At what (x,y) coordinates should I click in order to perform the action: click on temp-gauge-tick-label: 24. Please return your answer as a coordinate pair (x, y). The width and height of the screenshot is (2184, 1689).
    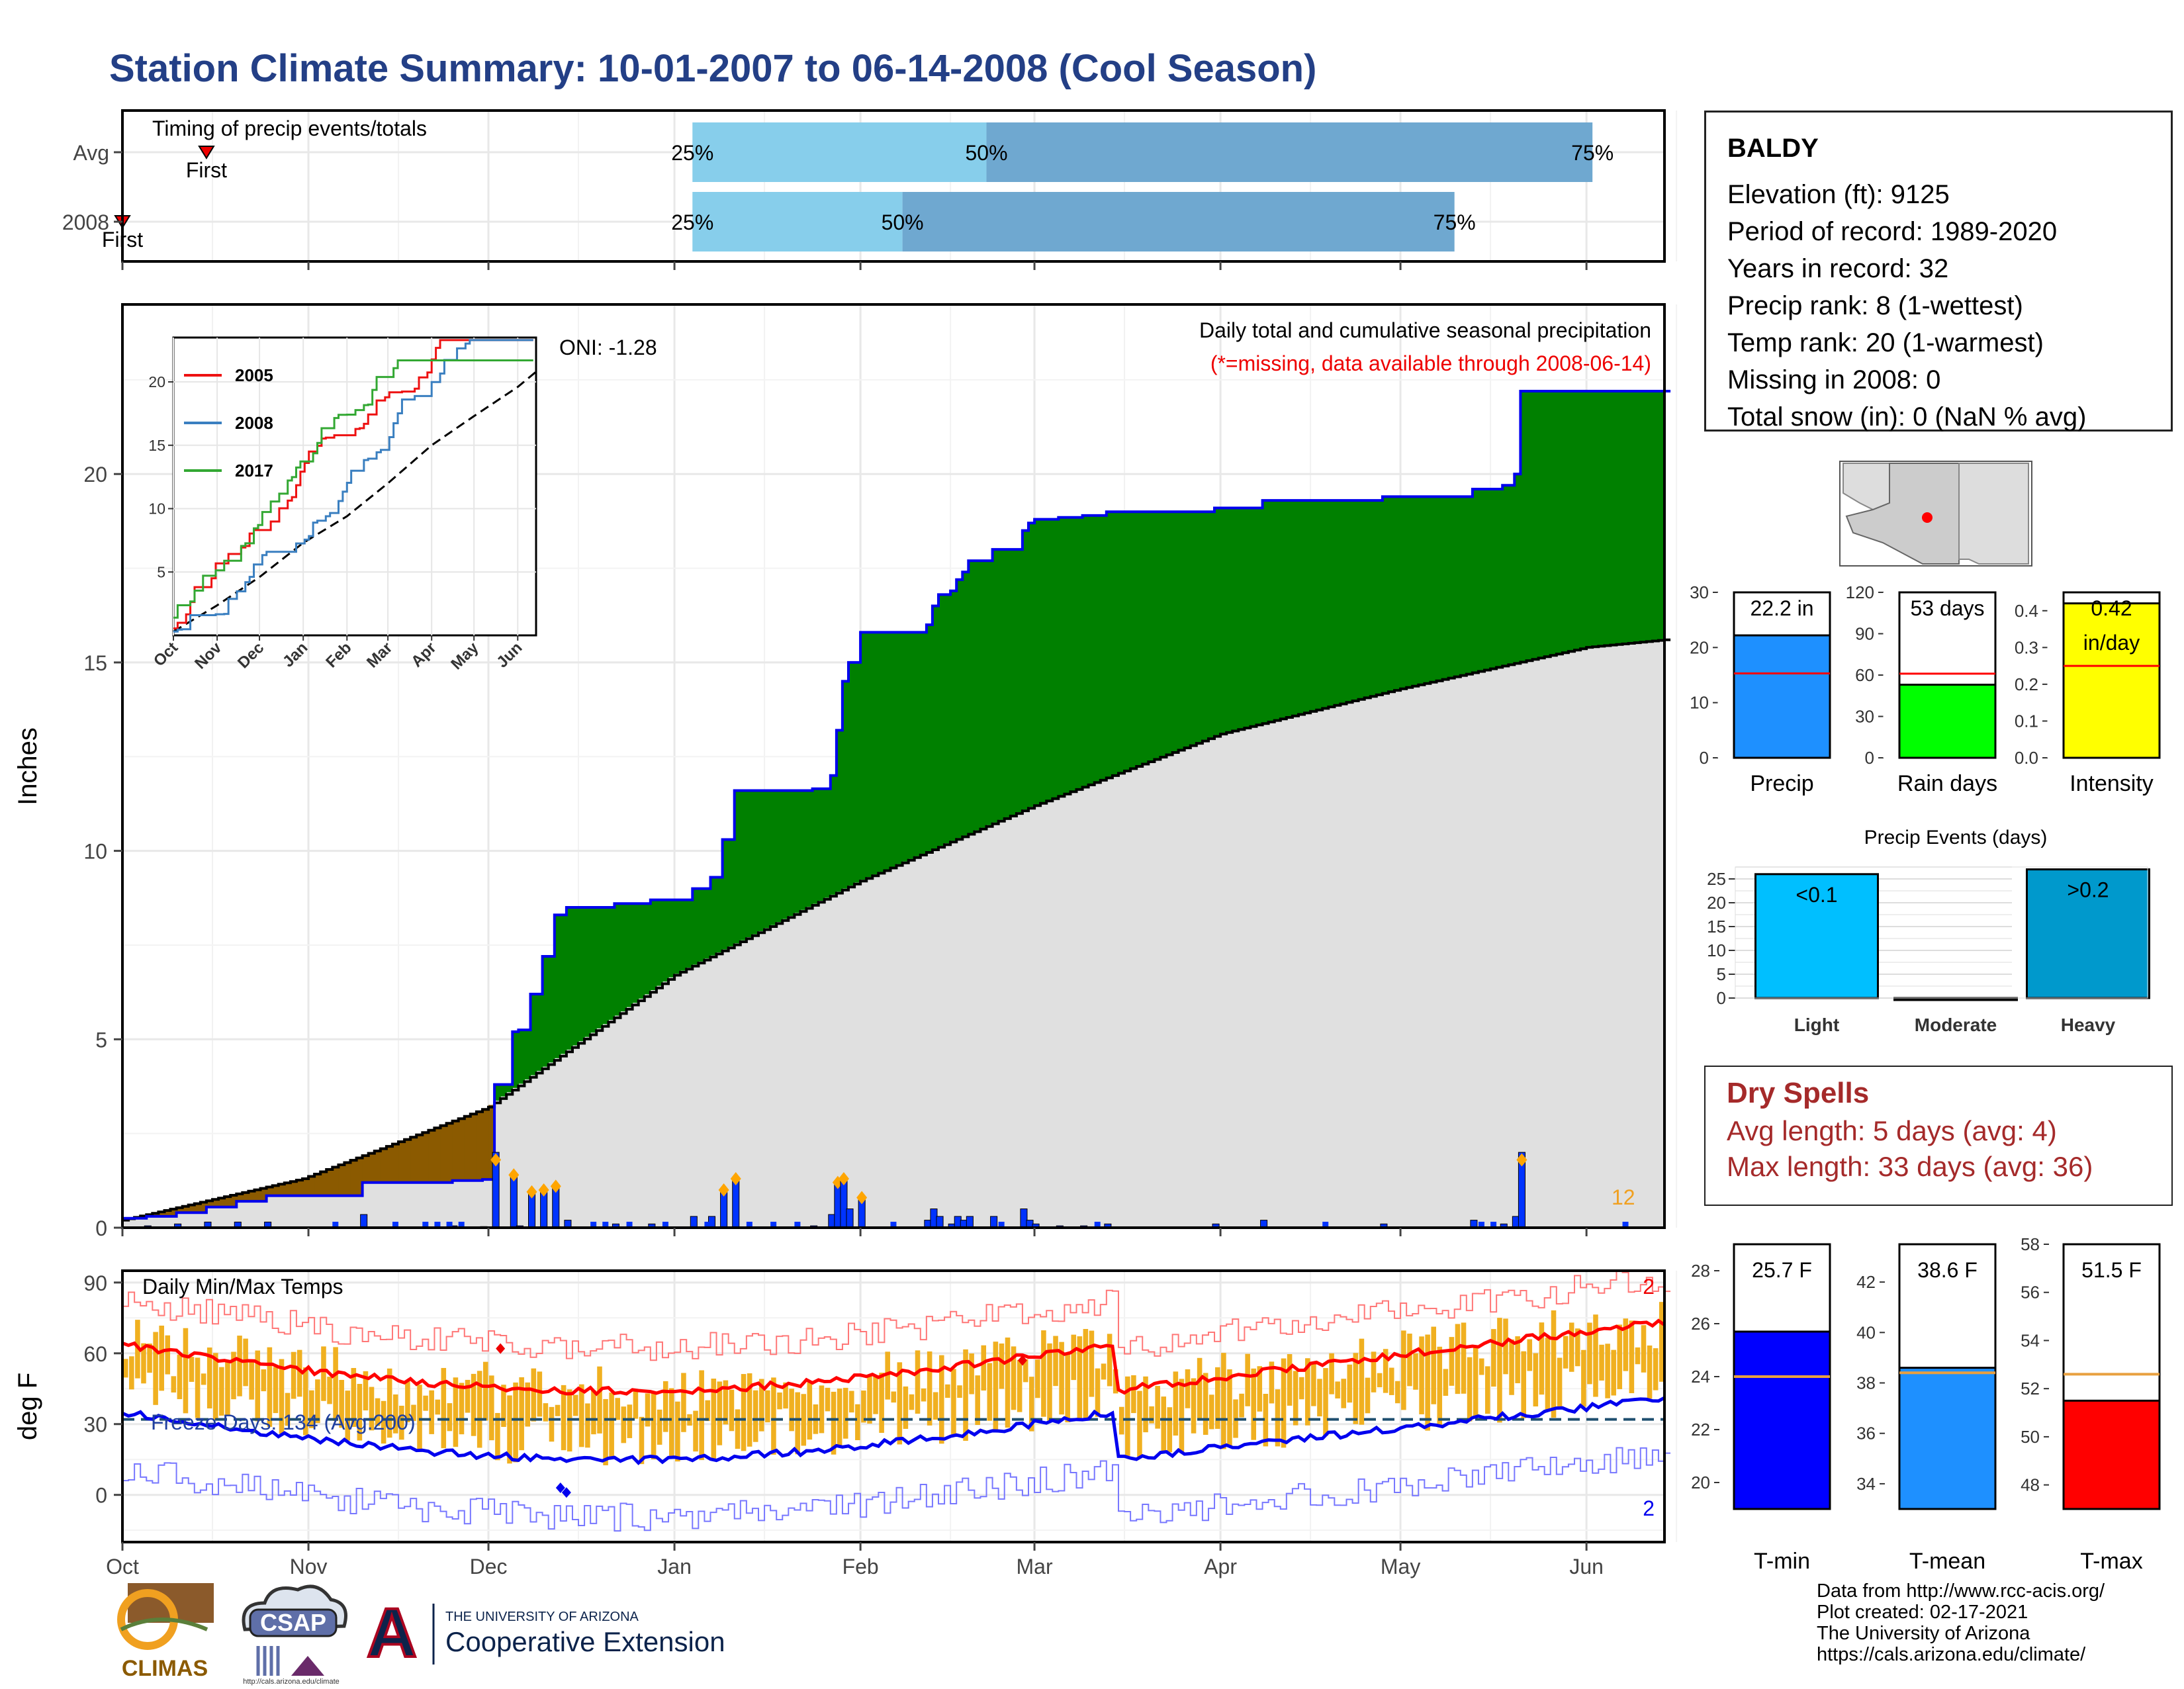
    Looking at the image, I should click on (1701, 1377).